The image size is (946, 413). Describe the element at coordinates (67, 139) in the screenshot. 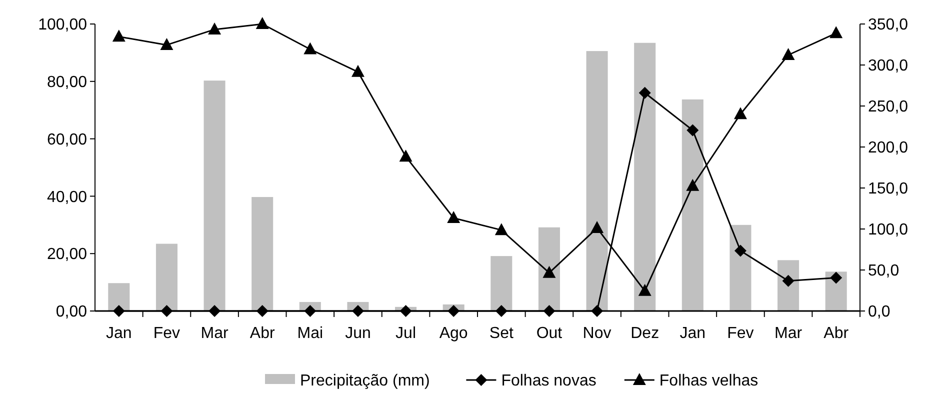

I see `y-tick-label: 60,00` at that location.